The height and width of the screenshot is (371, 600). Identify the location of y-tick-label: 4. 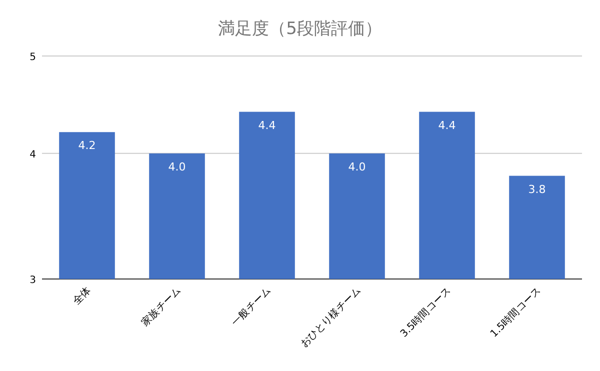
(33, 154).